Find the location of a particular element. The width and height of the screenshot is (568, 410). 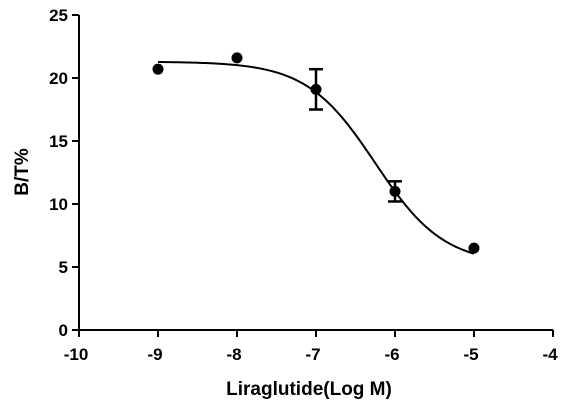

x-tick-label: -8 is located at coordinates (233, 354).